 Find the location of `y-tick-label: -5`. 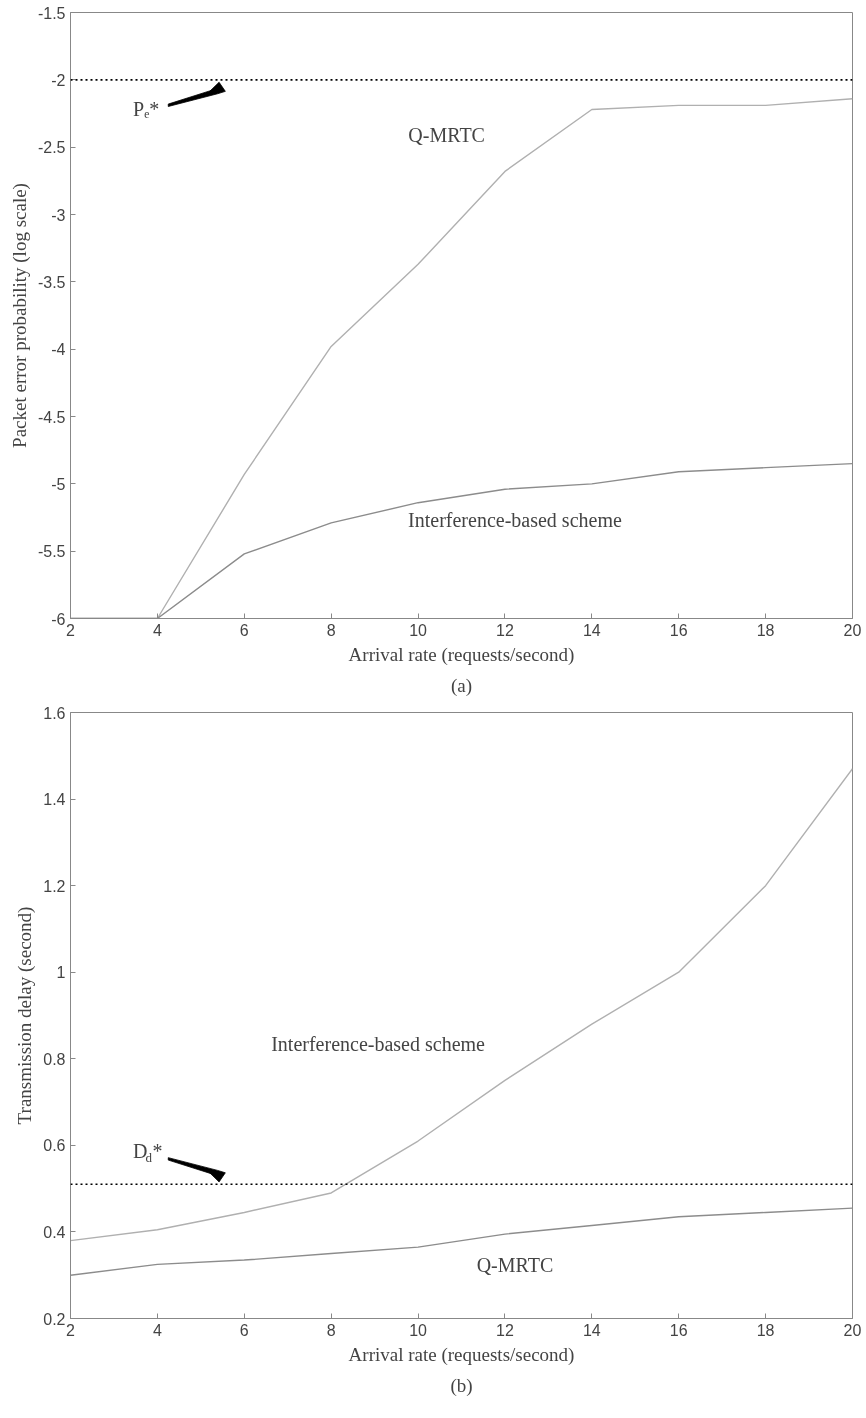

y-tick-label: -5 is located at coordinates (58, 484).